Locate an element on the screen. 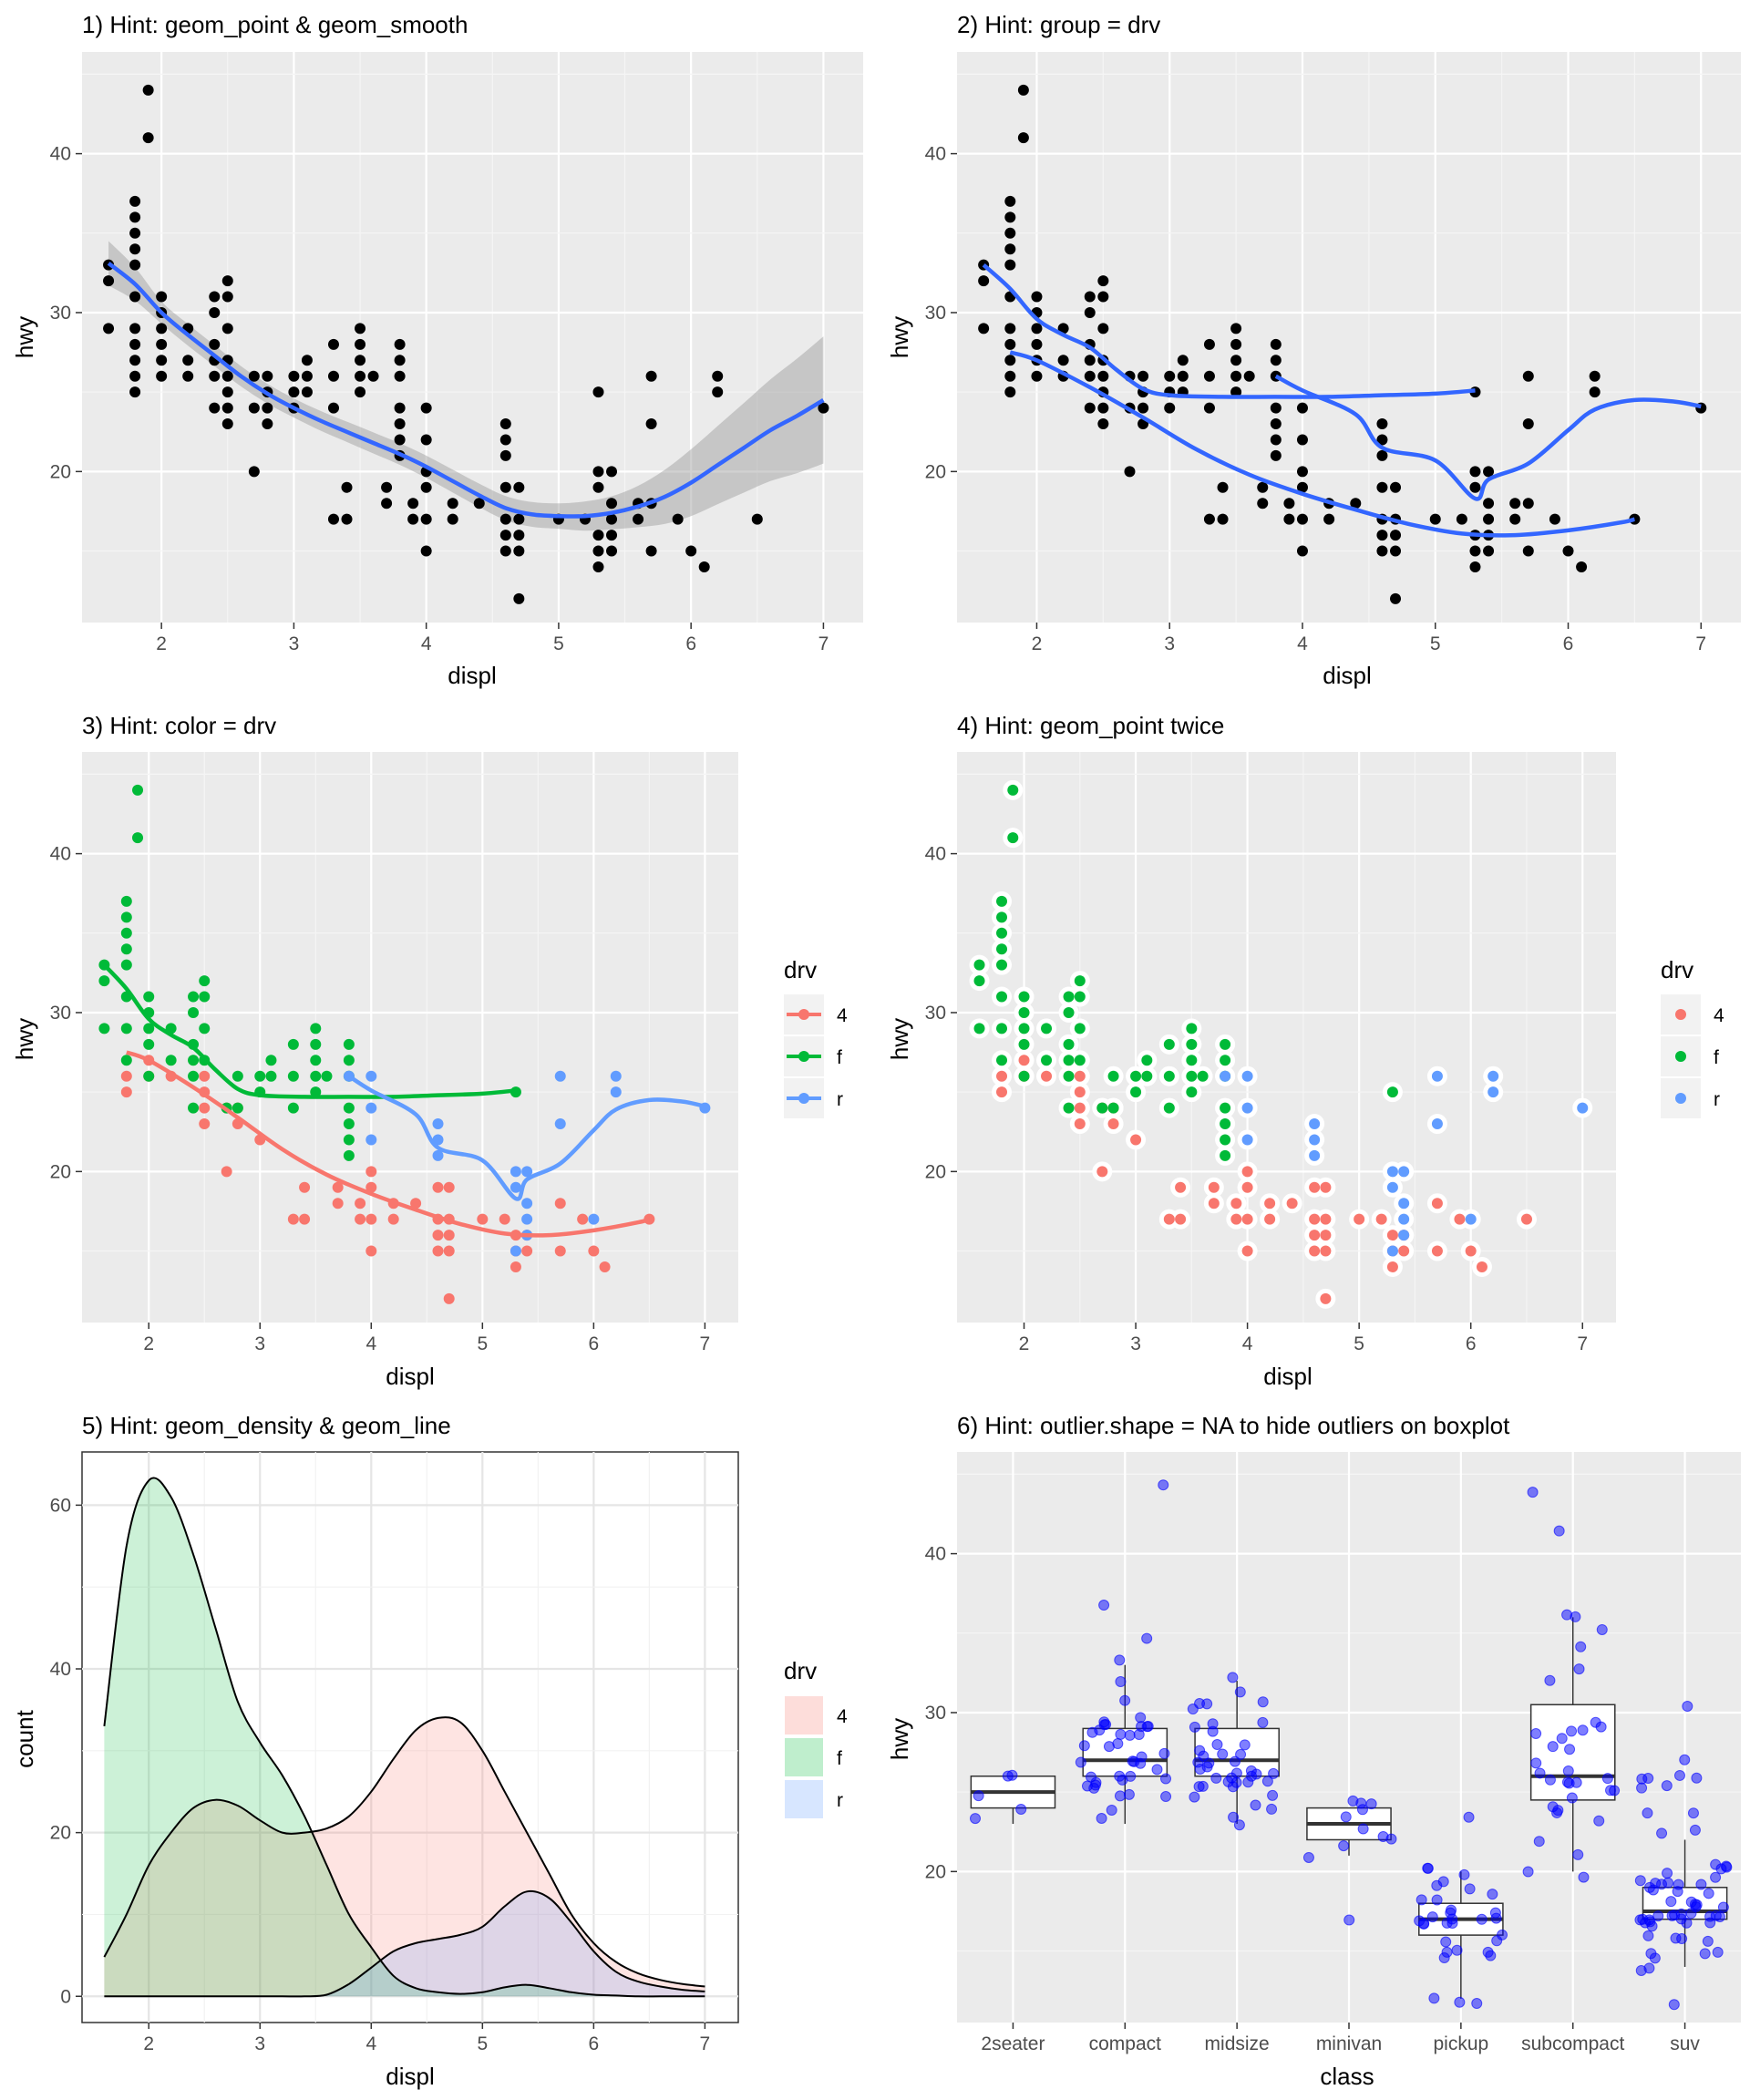 The image size is (1750, 2100). x-tick-label: 6 is located at coordinates (1569, 644).